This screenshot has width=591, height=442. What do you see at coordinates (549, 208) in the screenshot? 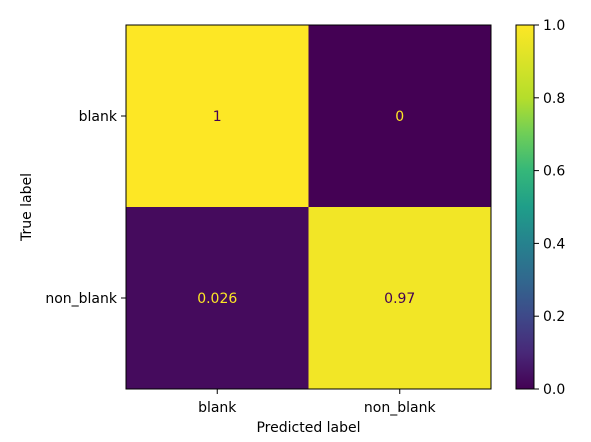
I see `colorbar-ticks: 0.0 0.2 0.4 0.6 0.8 1.0` at bounding box center [549, 208].